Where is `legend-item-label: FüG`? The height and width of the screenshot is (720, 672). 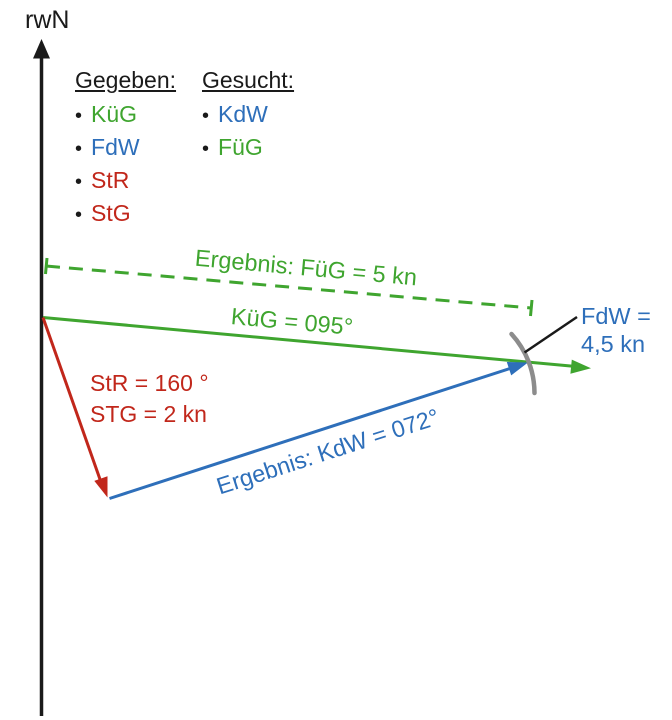
legend-item-label: FüG is located at coordinates (240, 147).